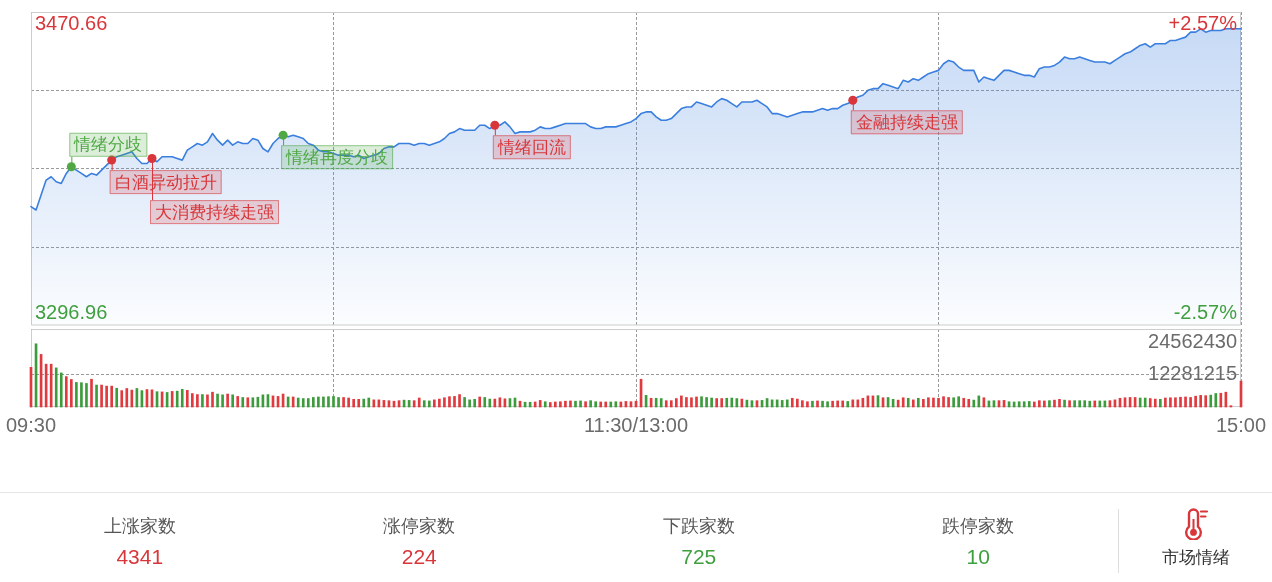 This screenshot has height=582, width=1272. Describe the element at coordinates (1241, 424) in the screenshot. I see `x-tick-label: 15:00` at that location.